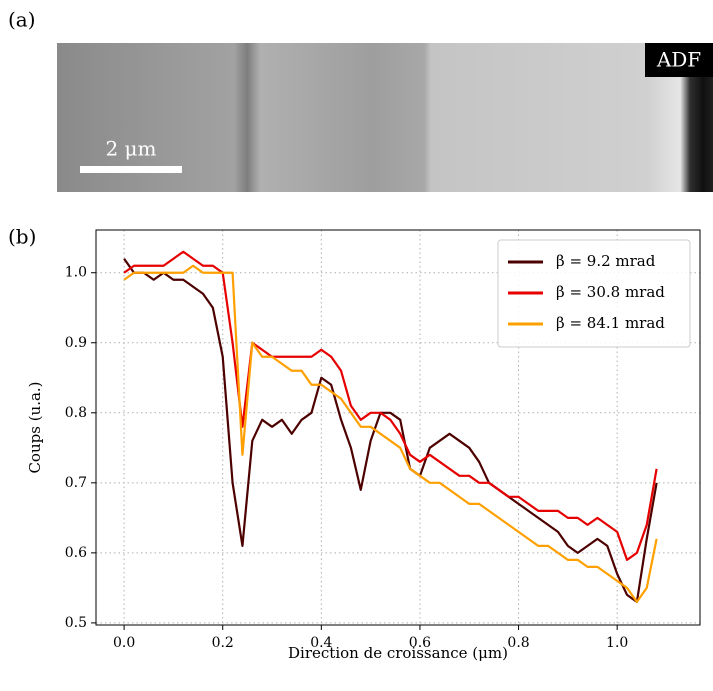  I want to click on legend-label: β = 9.2 mrad, so click(606, 261).